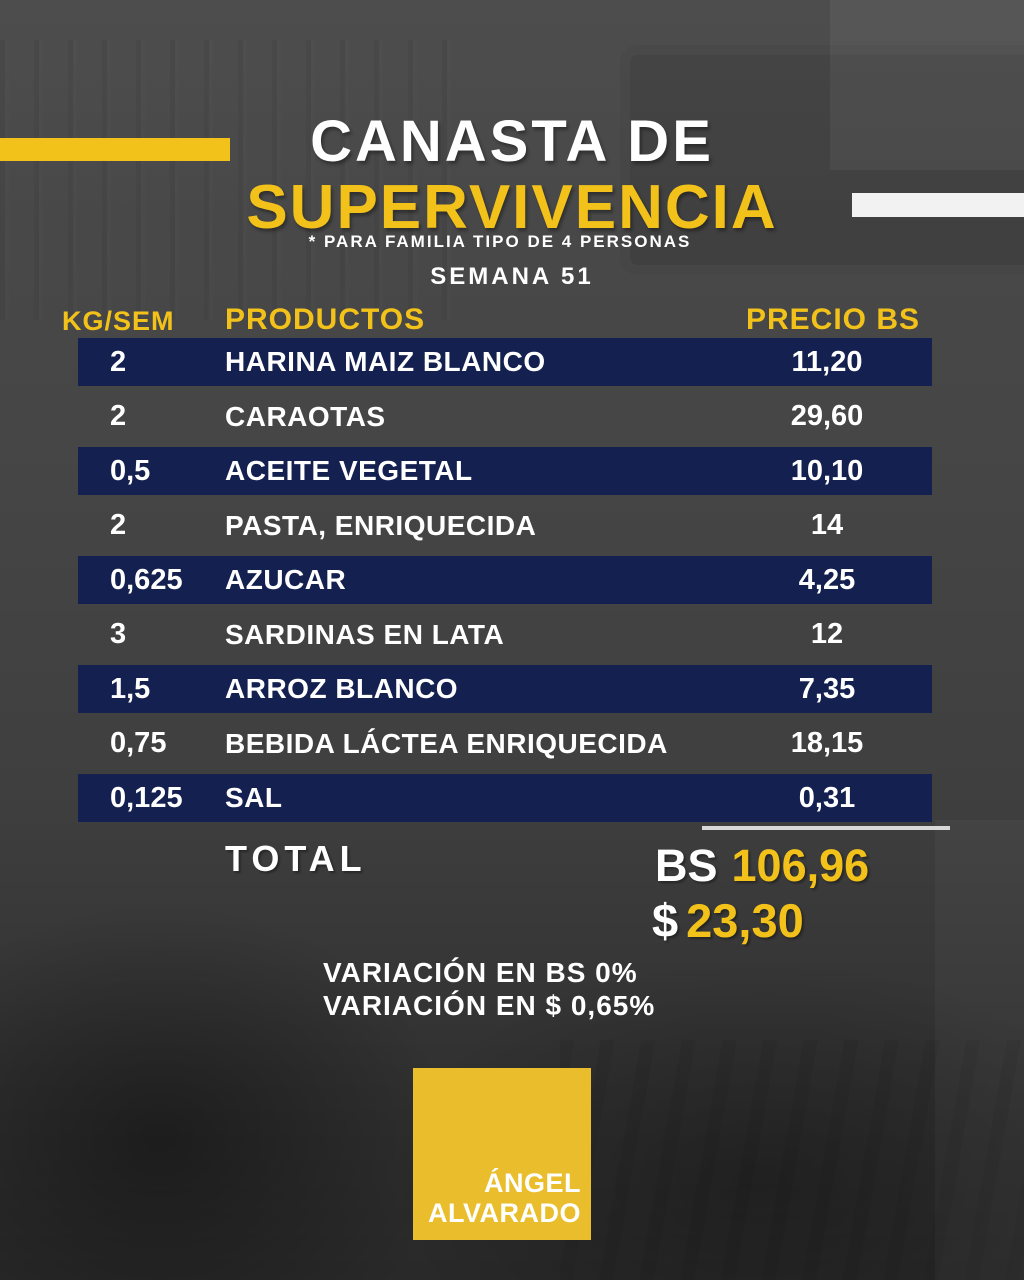 Image resolution: width=1024 pixels, height=1280 pixels. What do you see at coordinates (827, 525) in the screenshot?
I see `cell-price: 14` at bounding box center [827, 525].